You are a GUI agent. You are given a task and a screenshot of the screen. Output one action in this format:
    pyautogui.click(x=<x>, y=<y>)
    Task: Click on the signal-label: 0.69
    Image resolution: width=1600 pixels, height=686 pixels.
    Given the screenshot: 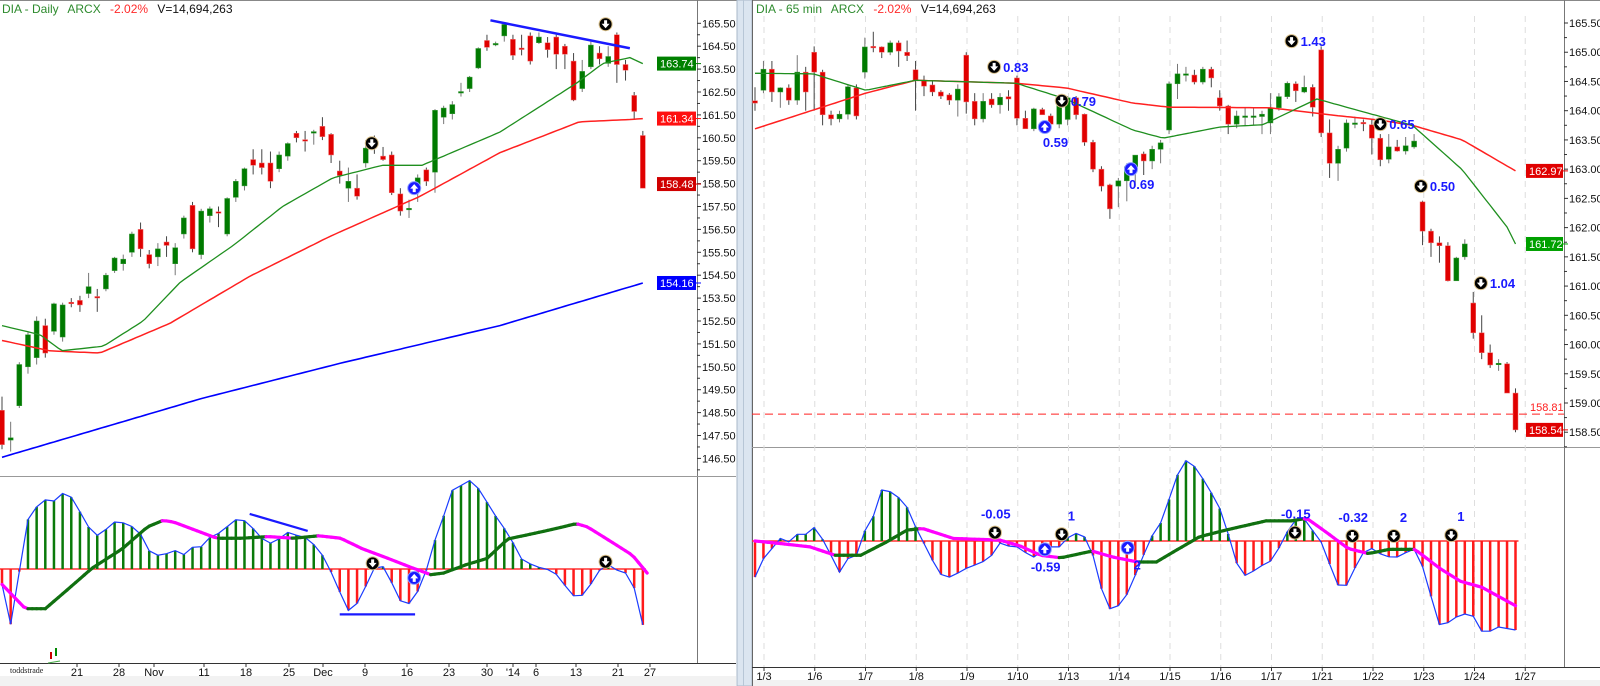 What is the action you would take?
    pyautogui.click(x=1141, y=184)
    